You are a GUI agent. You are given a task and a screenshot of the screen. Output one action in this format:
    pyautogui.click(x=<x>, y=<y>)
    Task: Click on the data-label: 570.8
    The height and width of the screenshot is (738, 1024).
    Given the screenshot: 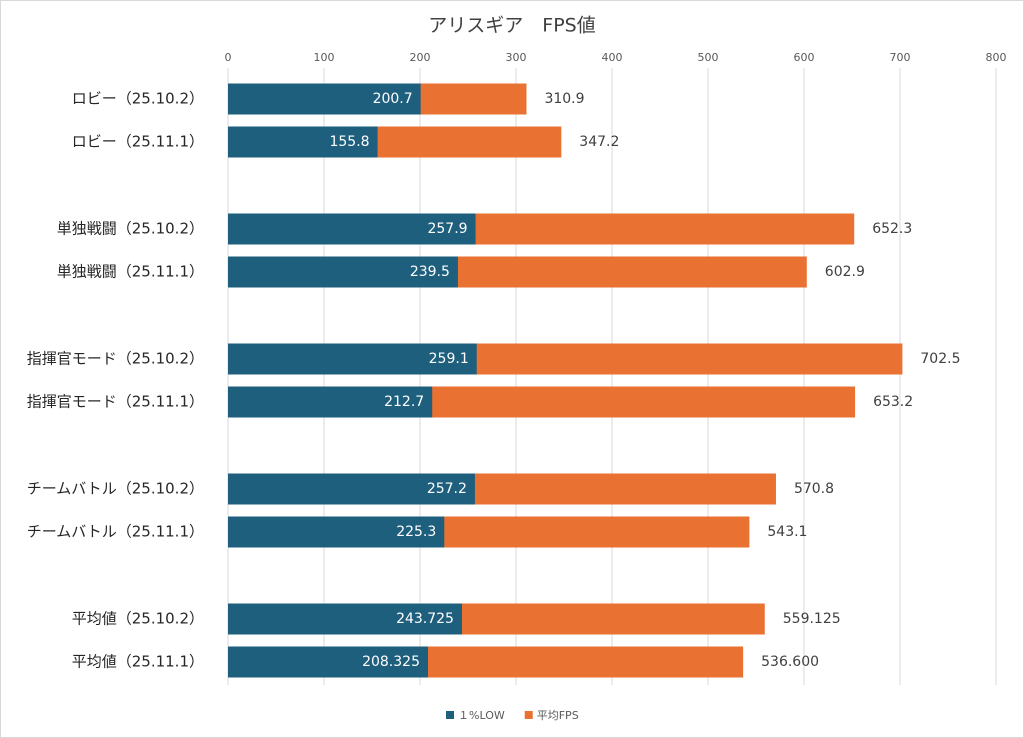 What is the action you would take?
    pyautogui.click(x=814, y=489)
    